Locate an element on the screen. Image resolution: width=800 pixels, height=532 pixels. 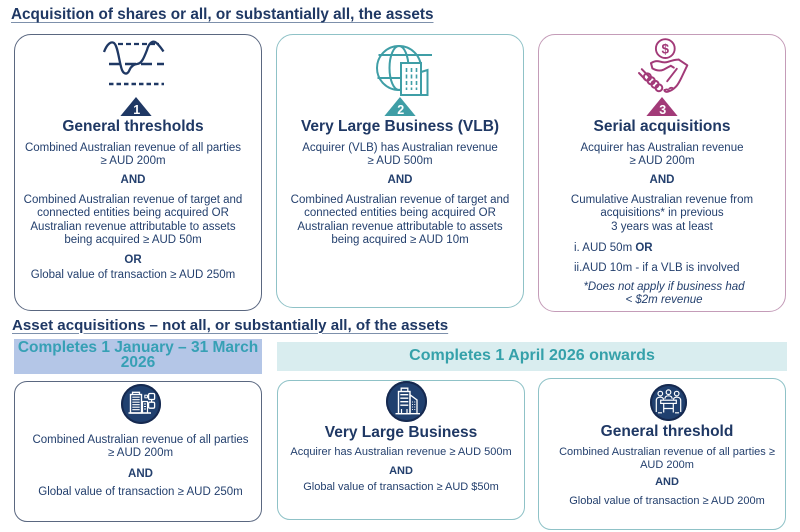
svg-text: 1 is located at coordinates (136, 110).